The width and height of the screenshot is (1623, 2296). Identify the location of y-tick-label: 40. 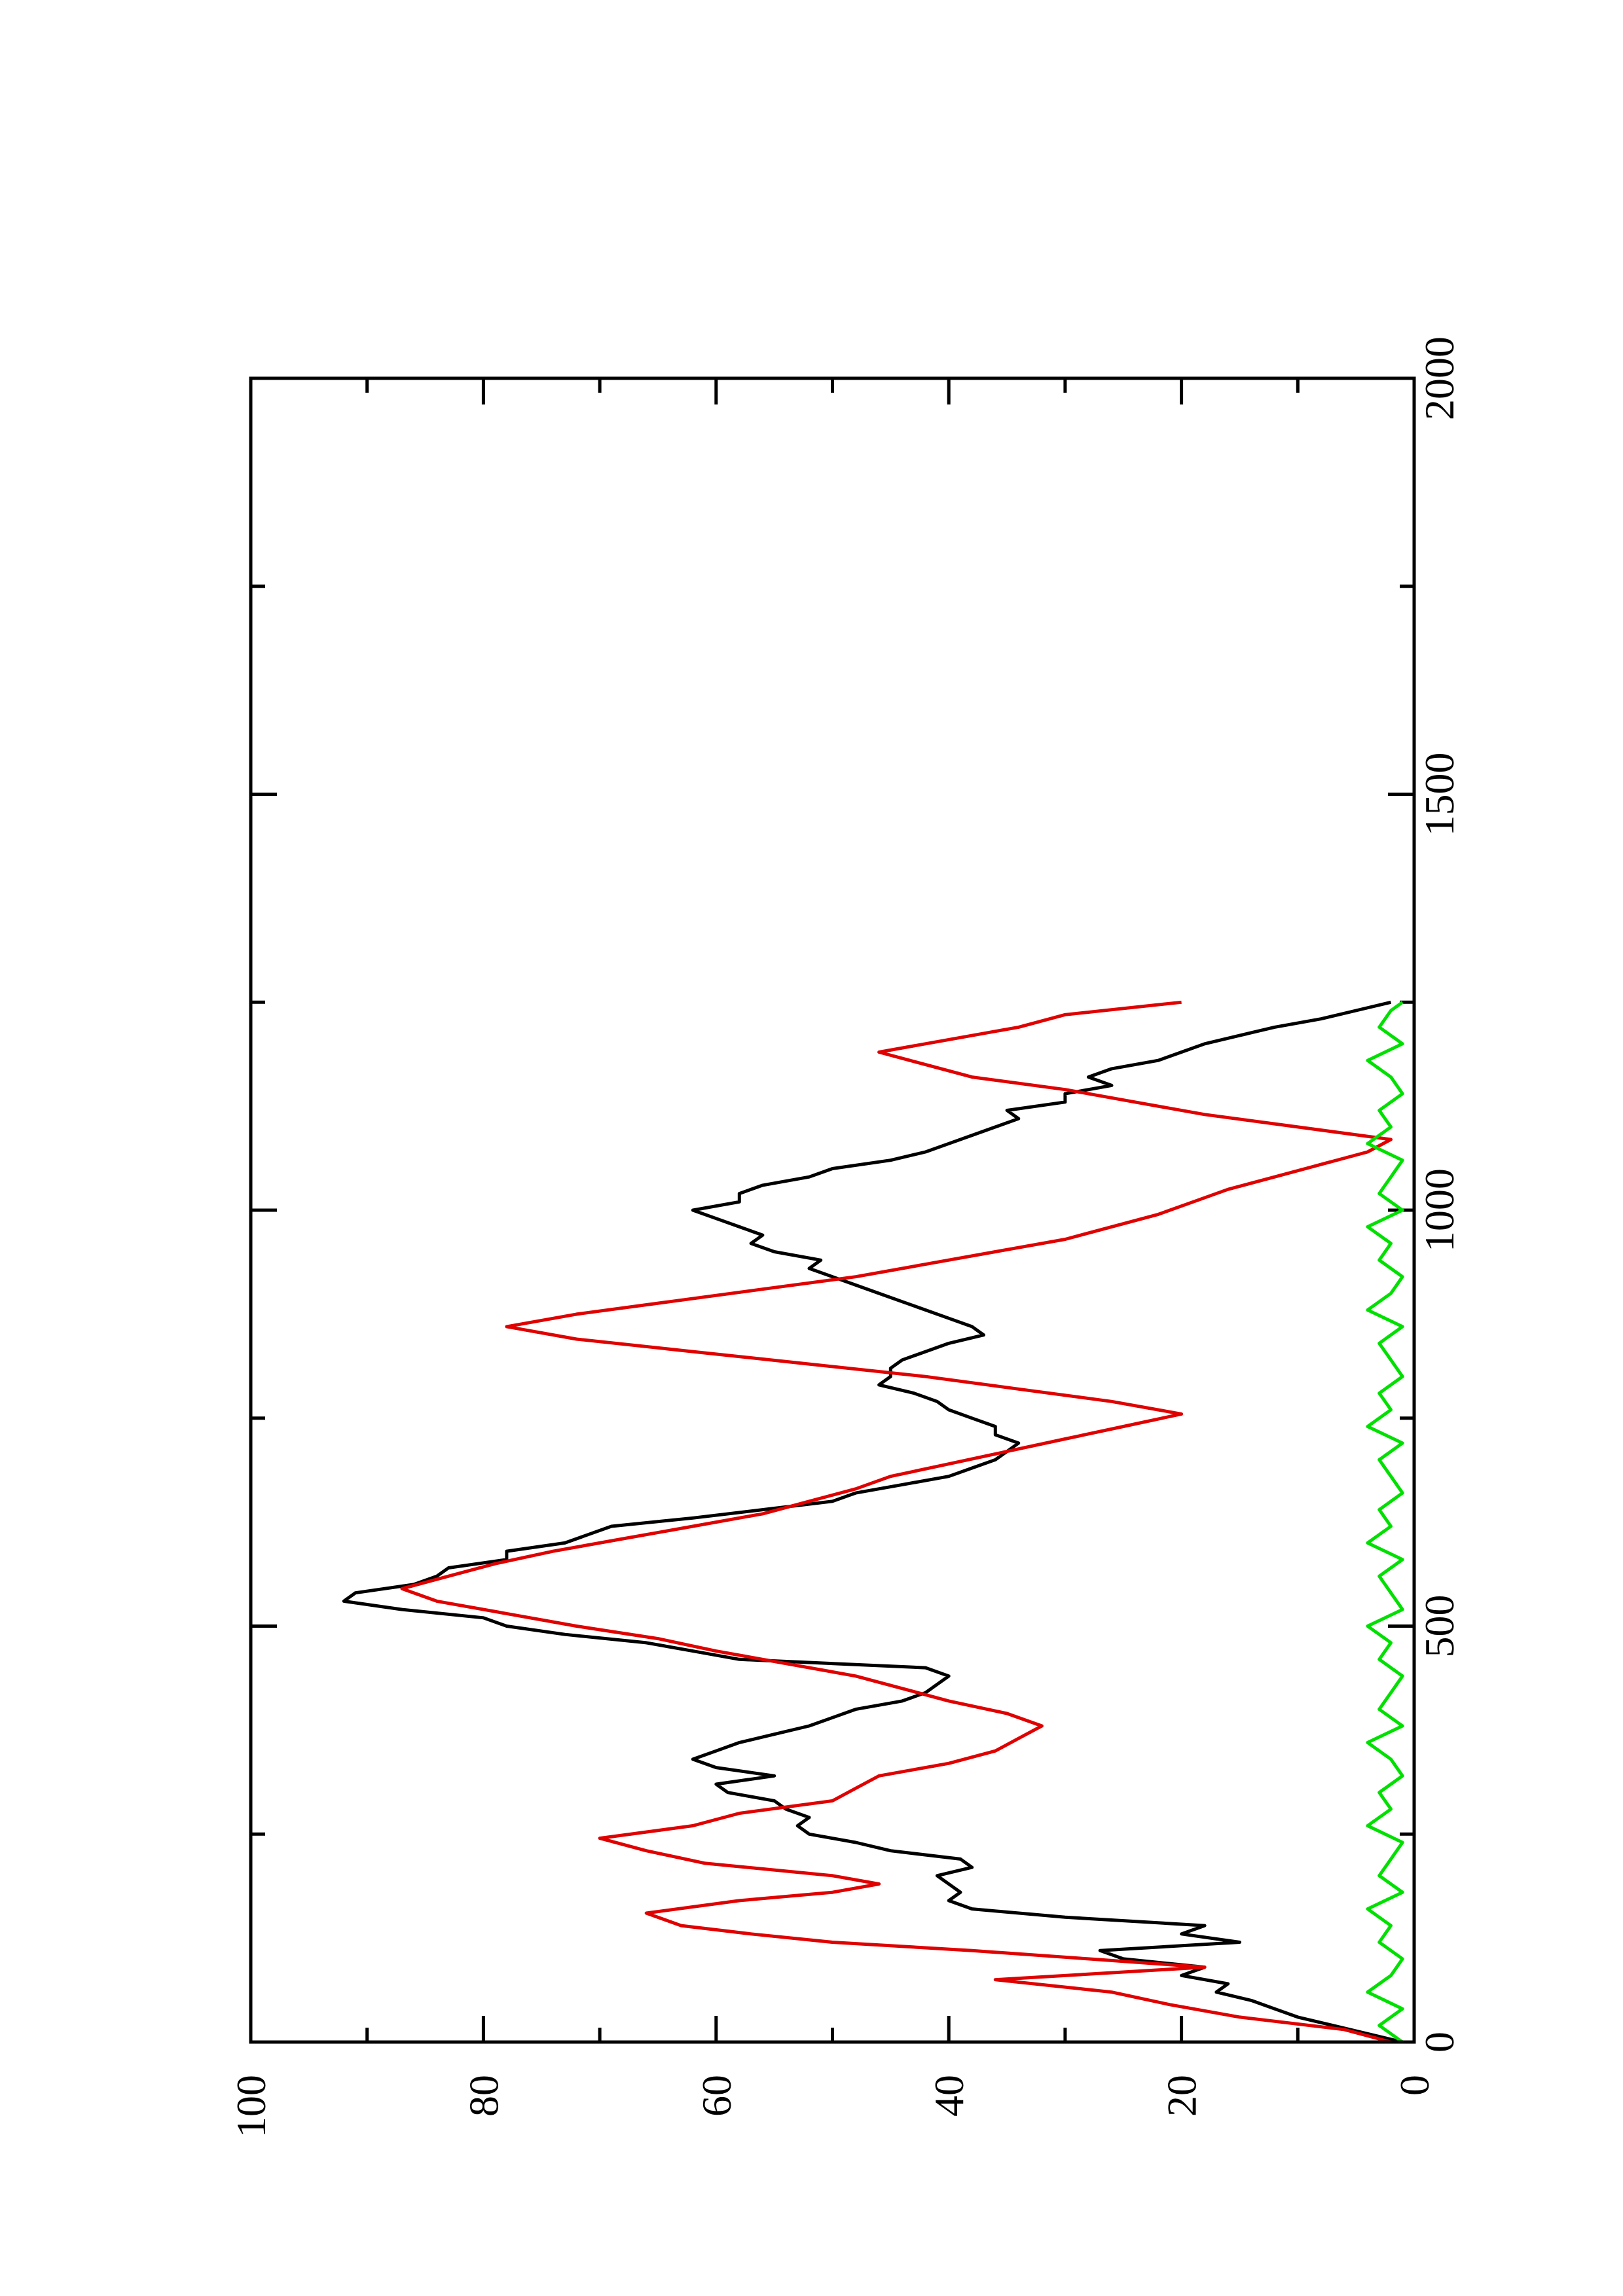
(949, 2096).